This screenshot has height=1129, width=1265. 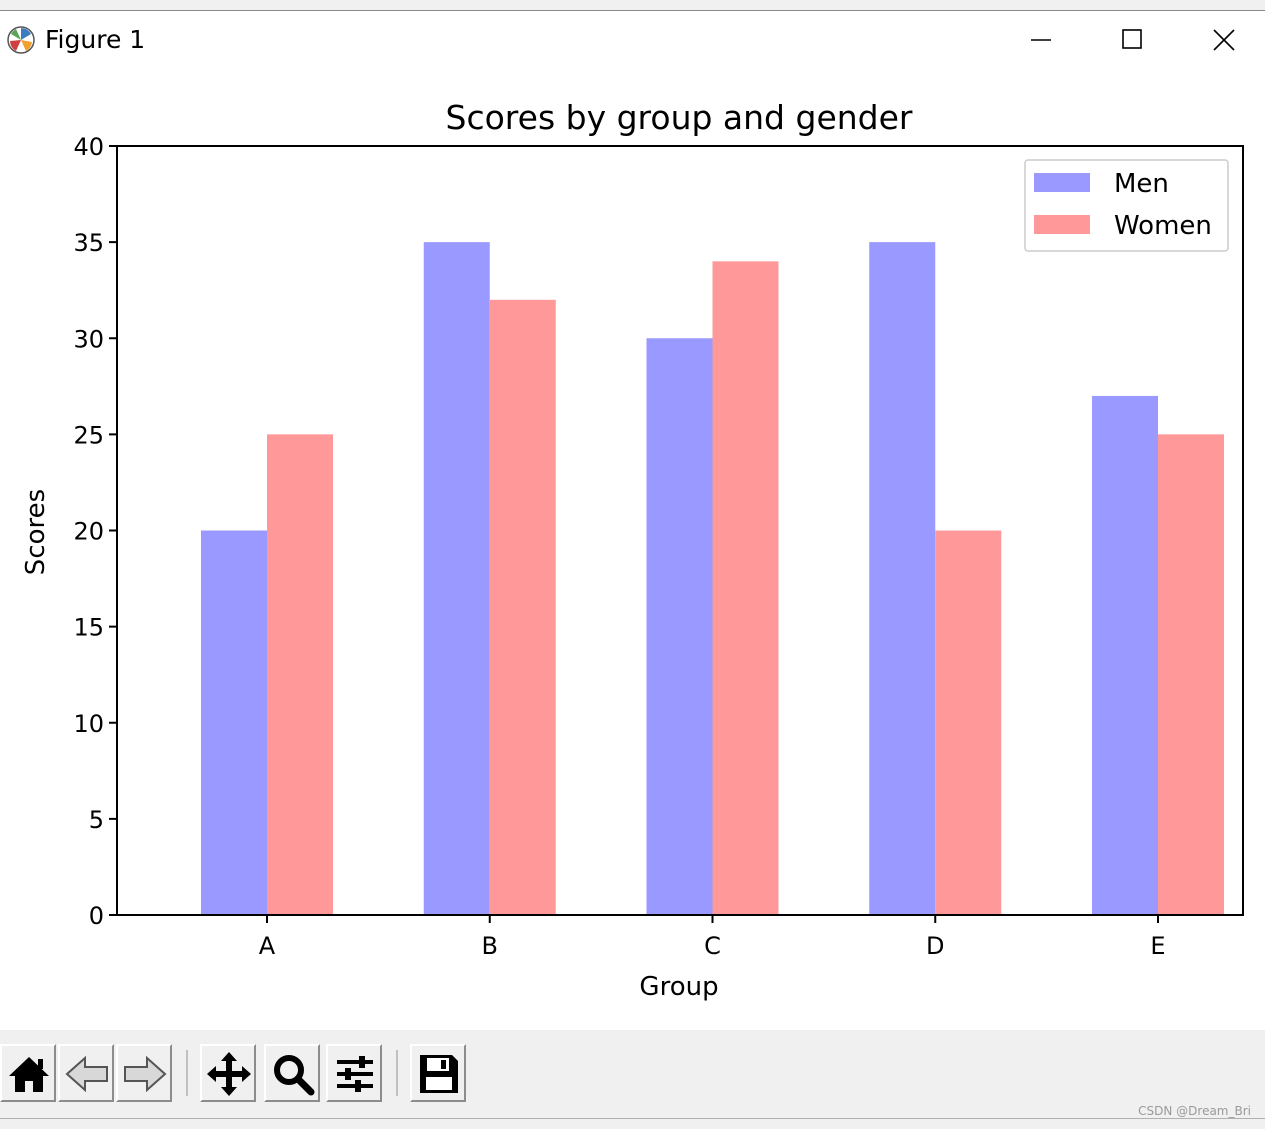 I want to click on window-title: Figure 1, so click(x=95, y=39).